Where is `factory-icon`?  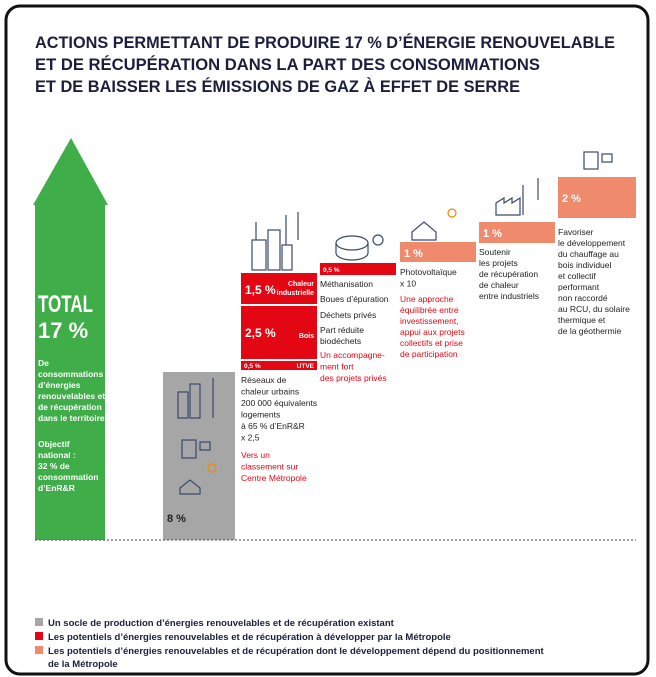
factory-icon is located at coordinates (517, 197).